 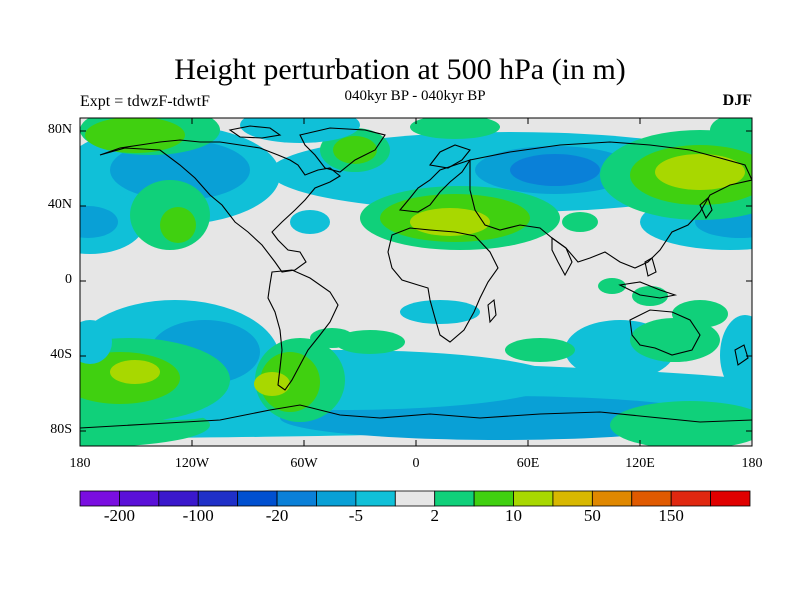 I want to click on colorbar-label: -100, so click(x=198, y=515).